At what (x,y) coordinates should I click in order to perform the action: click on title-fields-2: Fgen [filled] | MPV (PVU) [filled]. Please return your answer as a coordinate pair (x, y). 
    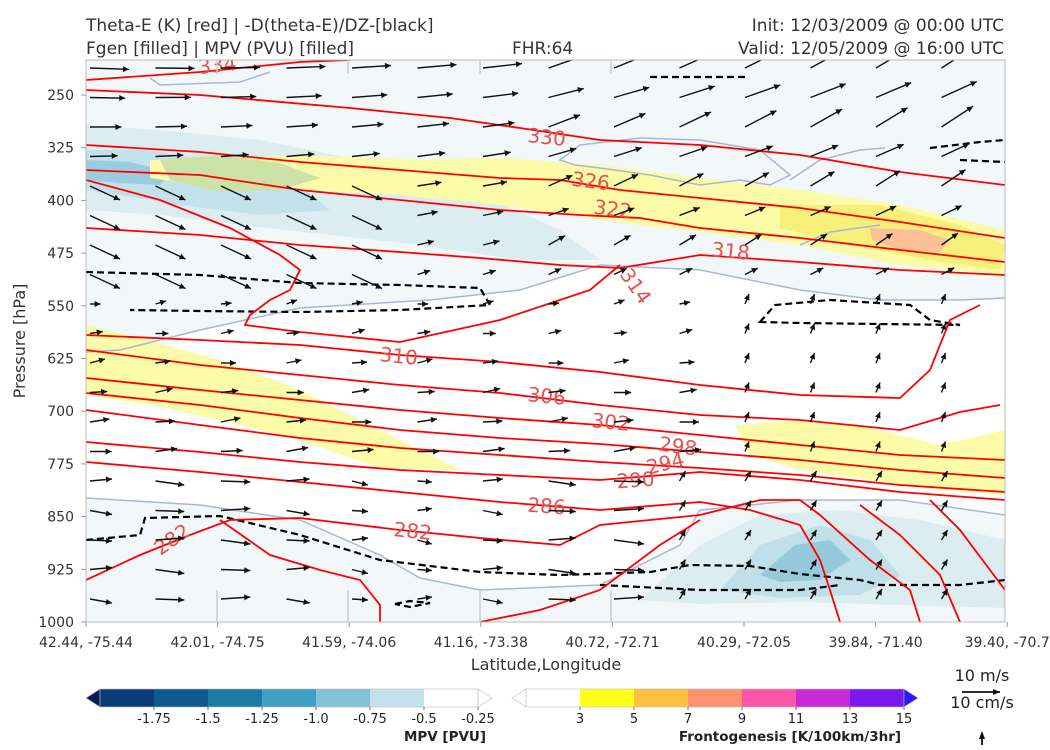
    Looking at the image, I should click on (220, 49).